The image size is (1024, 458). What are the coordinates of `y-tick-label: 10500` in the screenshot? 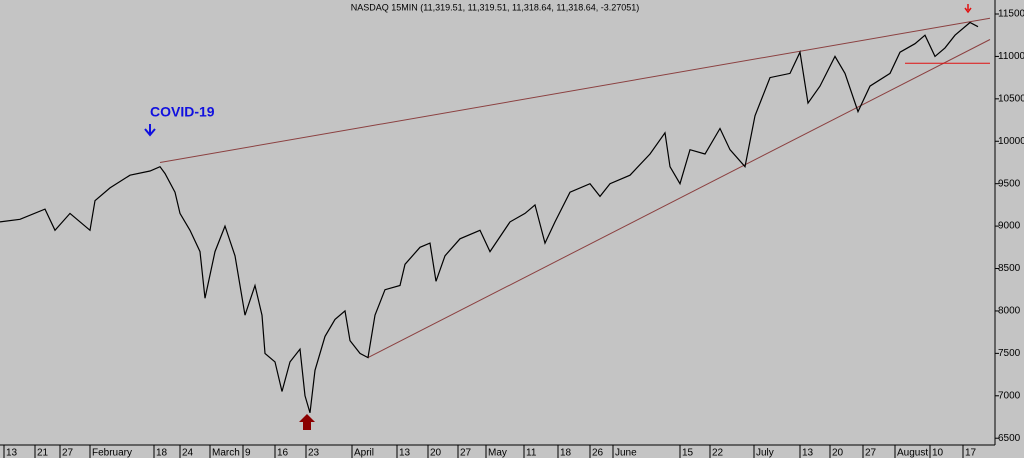 It's located at (1011, 98).